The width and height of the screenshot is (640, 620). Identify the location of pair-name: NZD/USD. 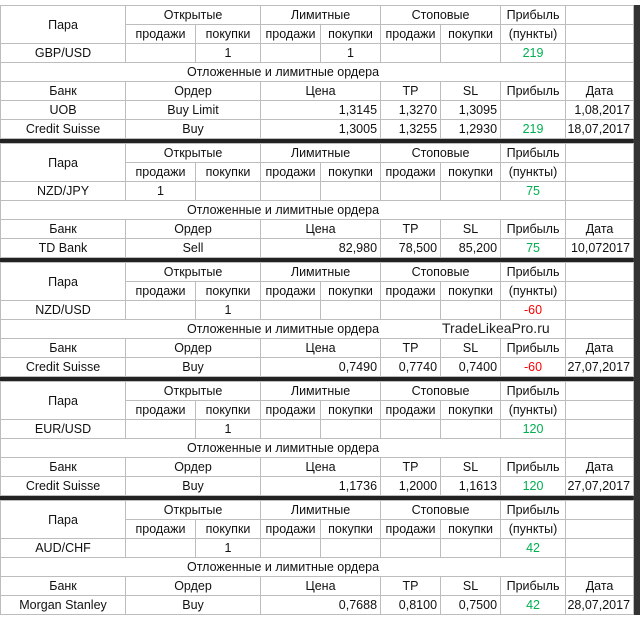
(63, 310).